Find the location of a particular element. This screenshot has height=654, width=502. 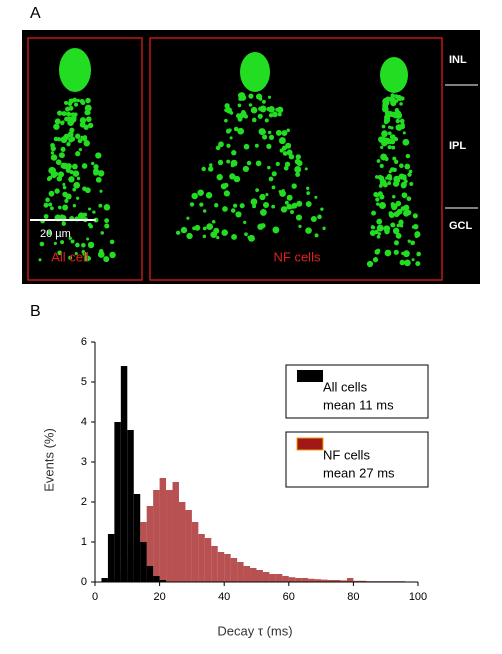

group-label: NF cells is located at coordinates (297, 256).